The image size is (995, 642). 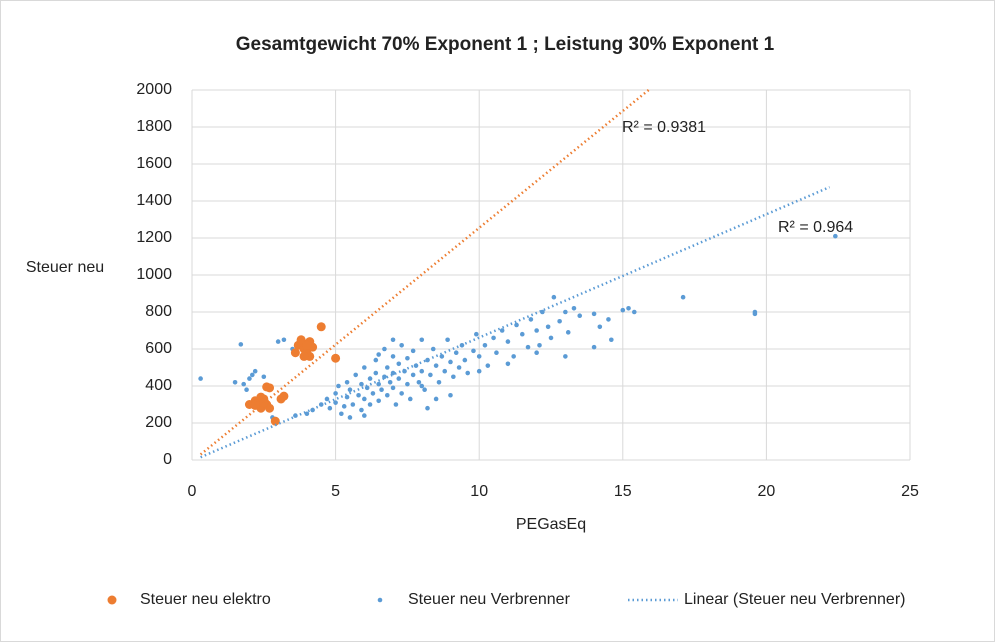 I want to click on y-tick-label: 1000, so click(x=154, y=274).